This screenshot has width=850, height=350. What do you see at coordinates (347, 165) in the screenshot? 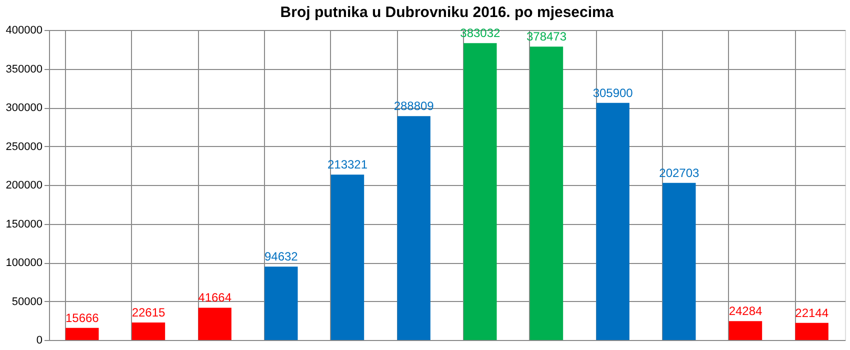
I see `data-label: 213321` at bounding box center [347, 165].